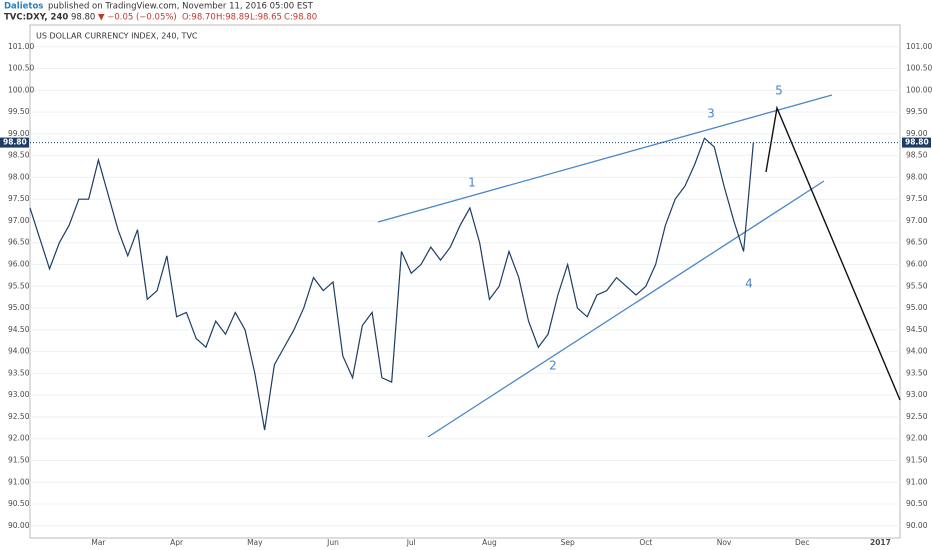 This screenshot has width=932, height=550. Describe the element at coordinates (300, 18) in the screenshot. I see `ohlc-close: C:98.80` at that location.